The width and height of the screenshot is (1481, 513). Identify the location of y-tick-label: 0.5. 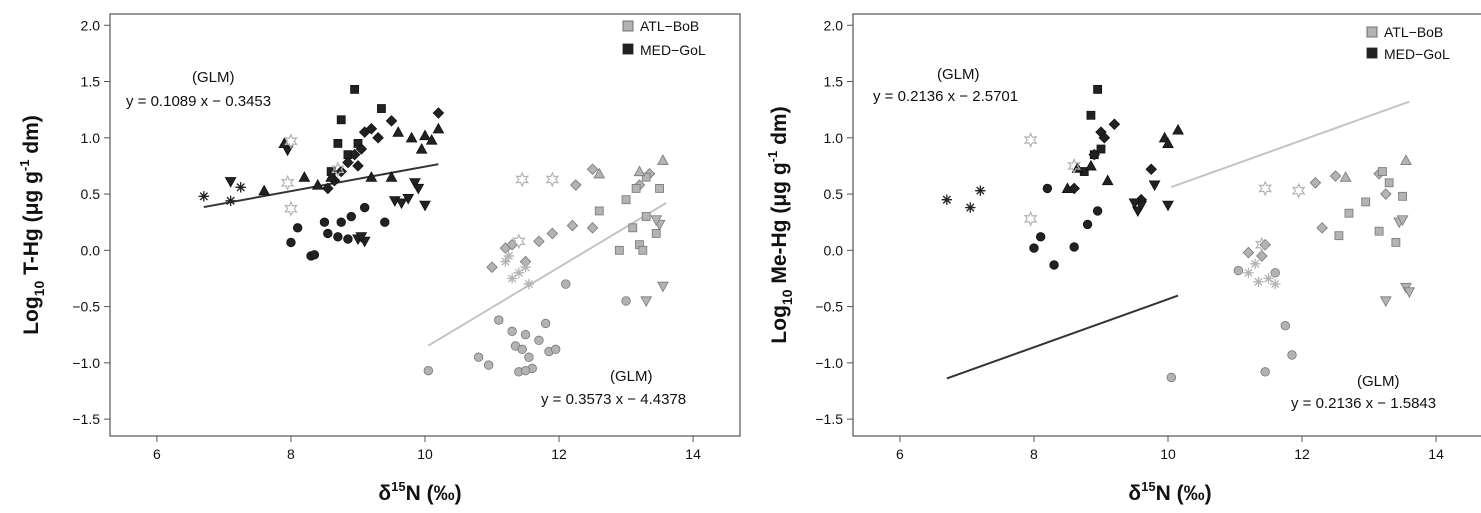
(91, 194).